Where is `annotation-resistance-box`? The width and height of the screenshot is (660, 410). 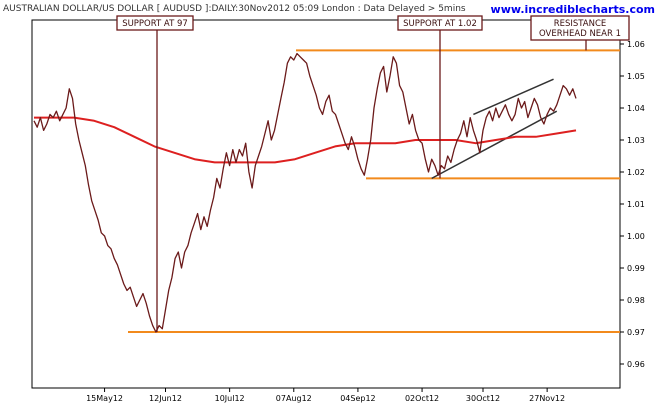
annotation-resistance-box is located at coordinates (580, 28).